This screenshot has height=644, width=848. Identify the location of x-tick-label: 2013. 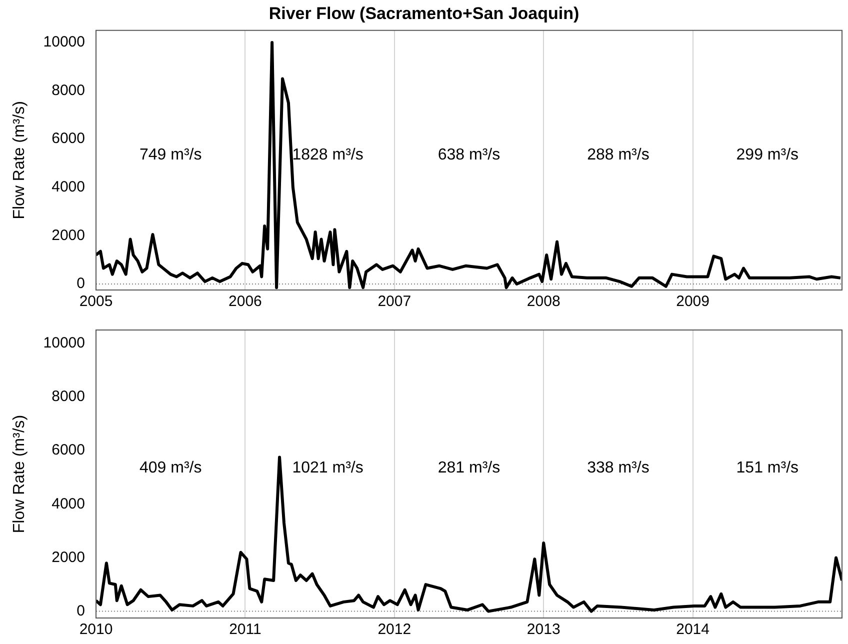
(543, 629).